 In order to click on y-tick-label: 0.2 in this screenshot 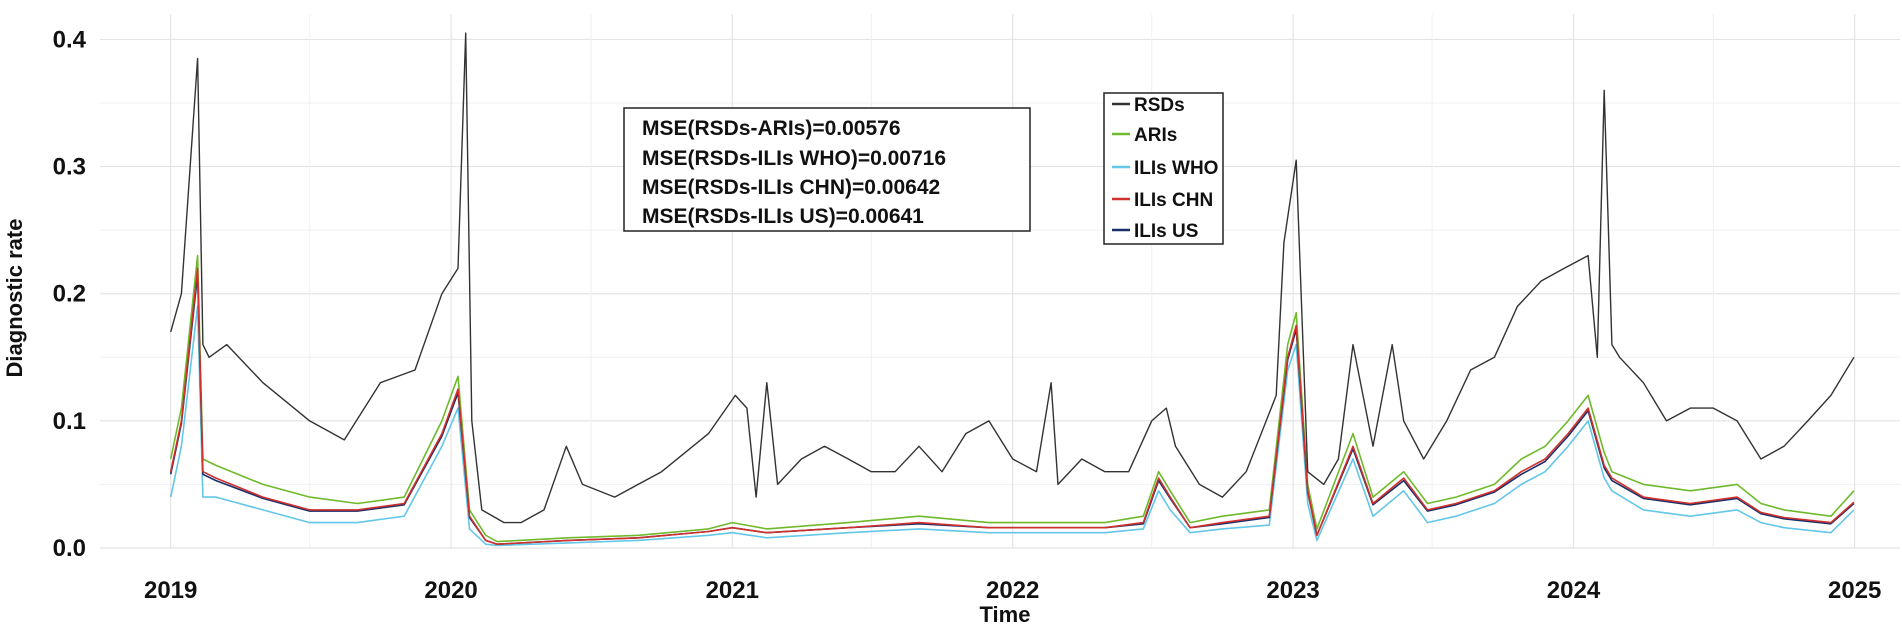, I will do `click(69, 294)`.